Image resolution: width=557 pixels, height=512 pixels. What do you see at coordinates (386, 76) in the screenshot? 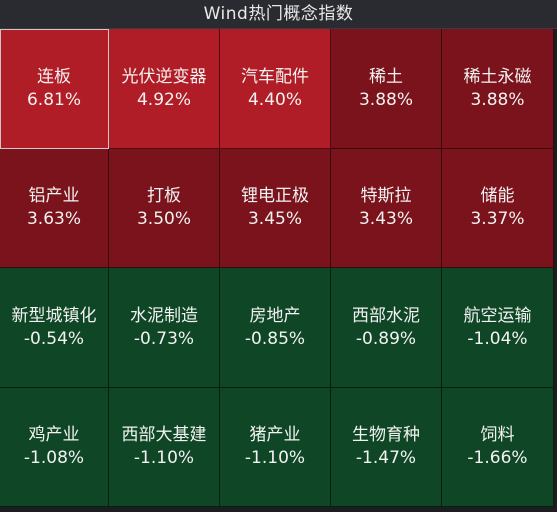
I see `concept-name: 稀土` at bounding box center [386, 76].